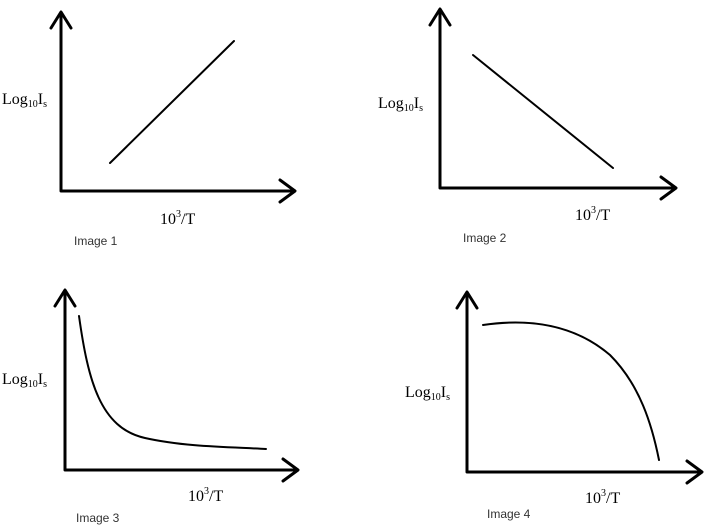 The image size is (711, 526). I want to click on panel-4-axes, so click(582, 383).